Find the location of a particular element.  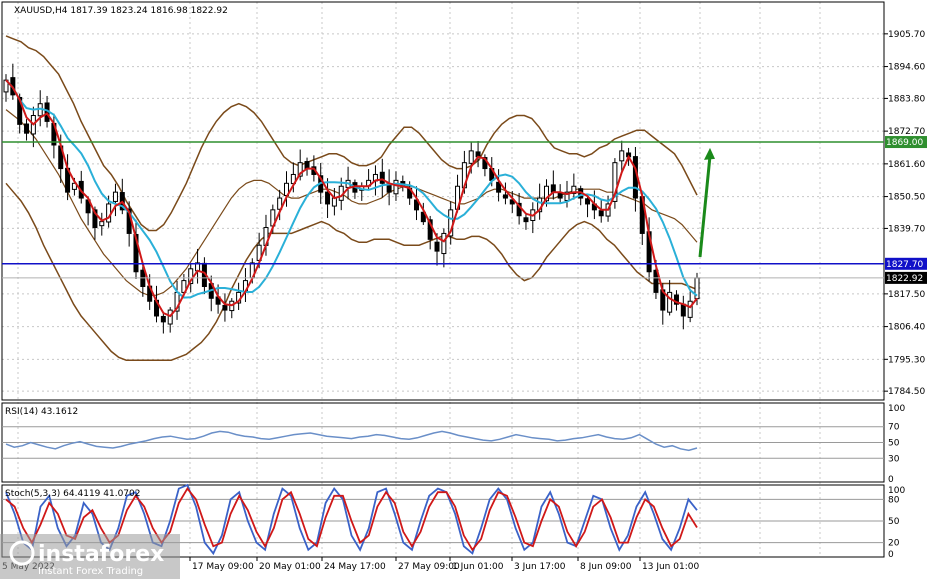

watermark-tagline: Instant Forex Trading is located at coordinates (90, 571).